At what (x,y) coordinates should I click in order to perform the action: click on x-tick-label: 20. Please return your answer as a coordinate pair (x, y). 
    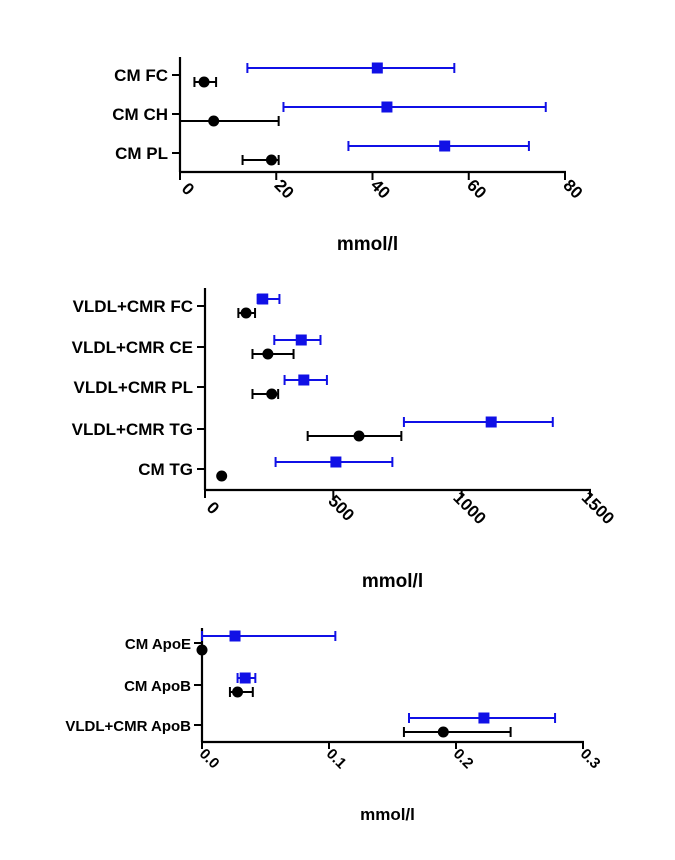
    Looking at the image, I should click on (284, 189).